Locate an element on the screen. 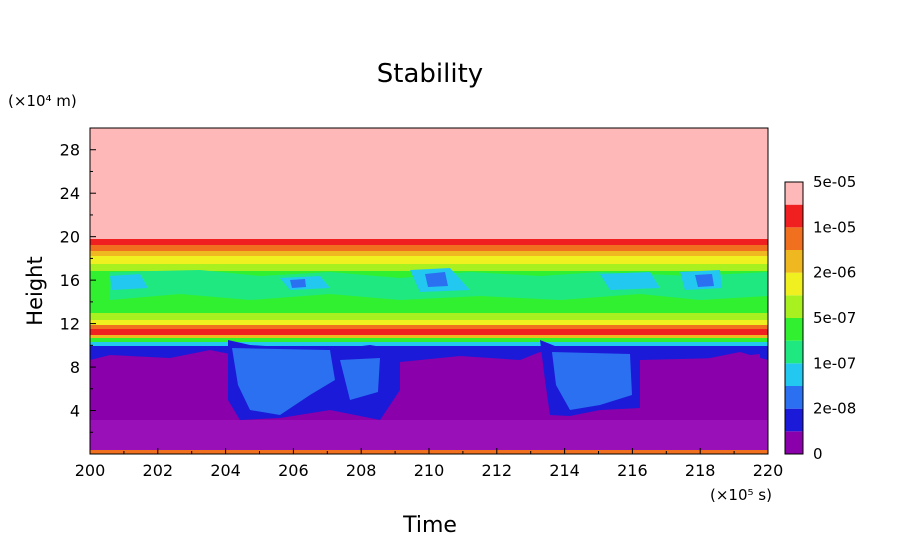 This screenshot has height=544, width=904. x-tick-label: 212 is located at coordinates (497, 470).